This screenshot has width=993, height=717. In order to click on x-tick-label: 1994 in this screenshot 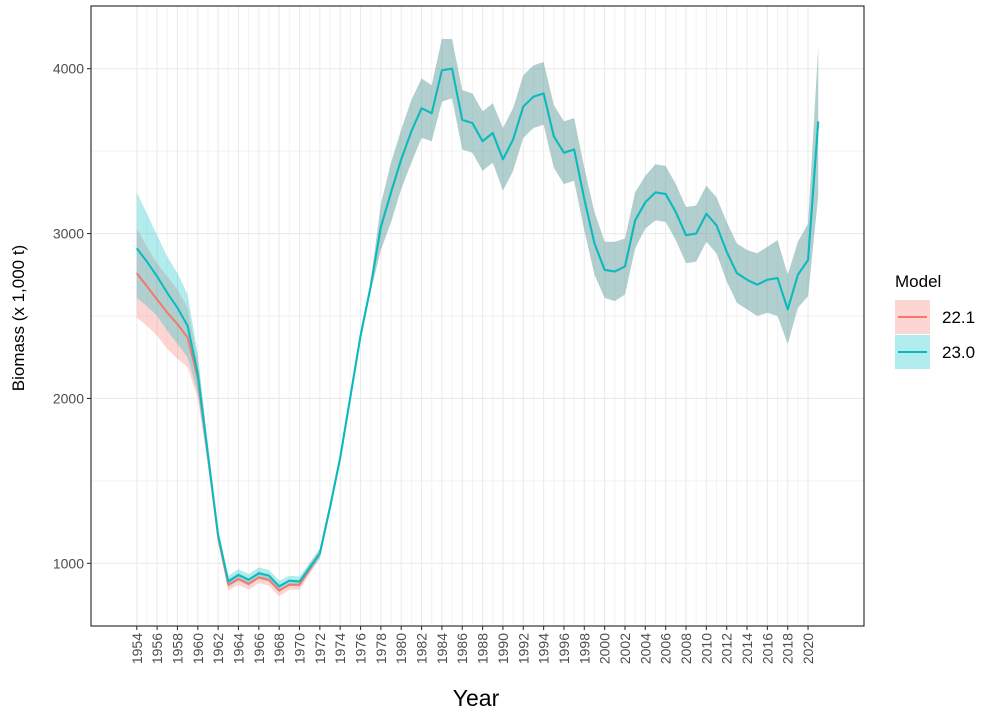, I will do `click(544, 648)`.